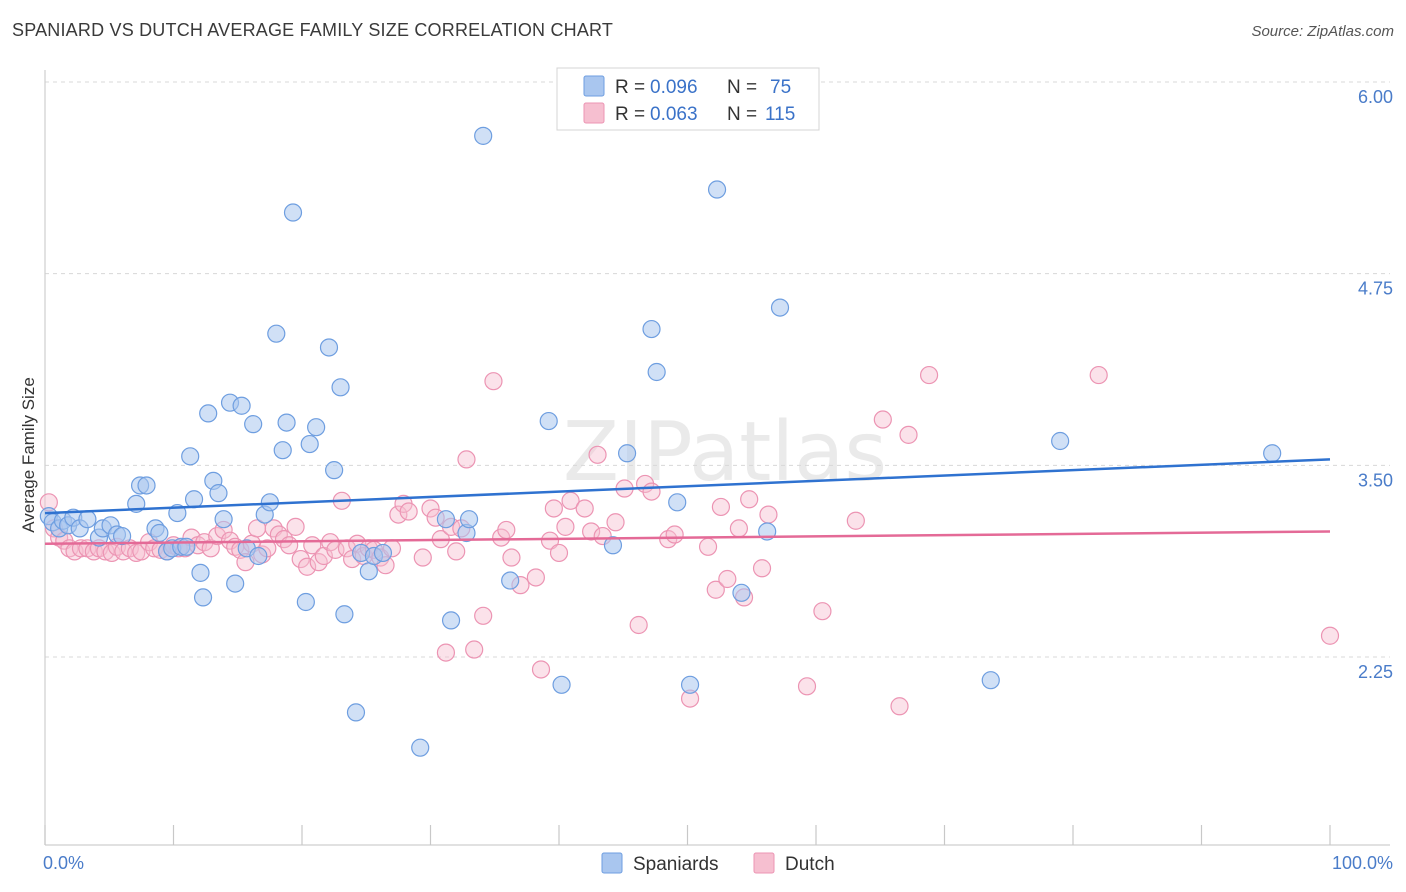 The image size is (1406, 892). Describe the element at coordinates (63, 863) in the screenshot. I see `x-tick-label-0: 0.0%` at that location.